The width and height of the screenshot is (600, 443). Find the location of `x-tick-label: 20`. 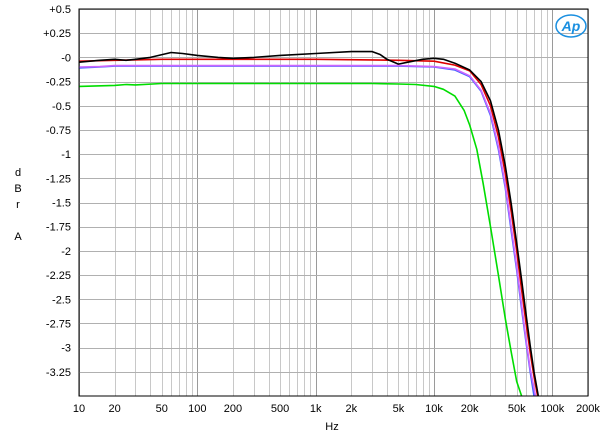

x-tick-label: 20 is located at coordinates (115, 409).